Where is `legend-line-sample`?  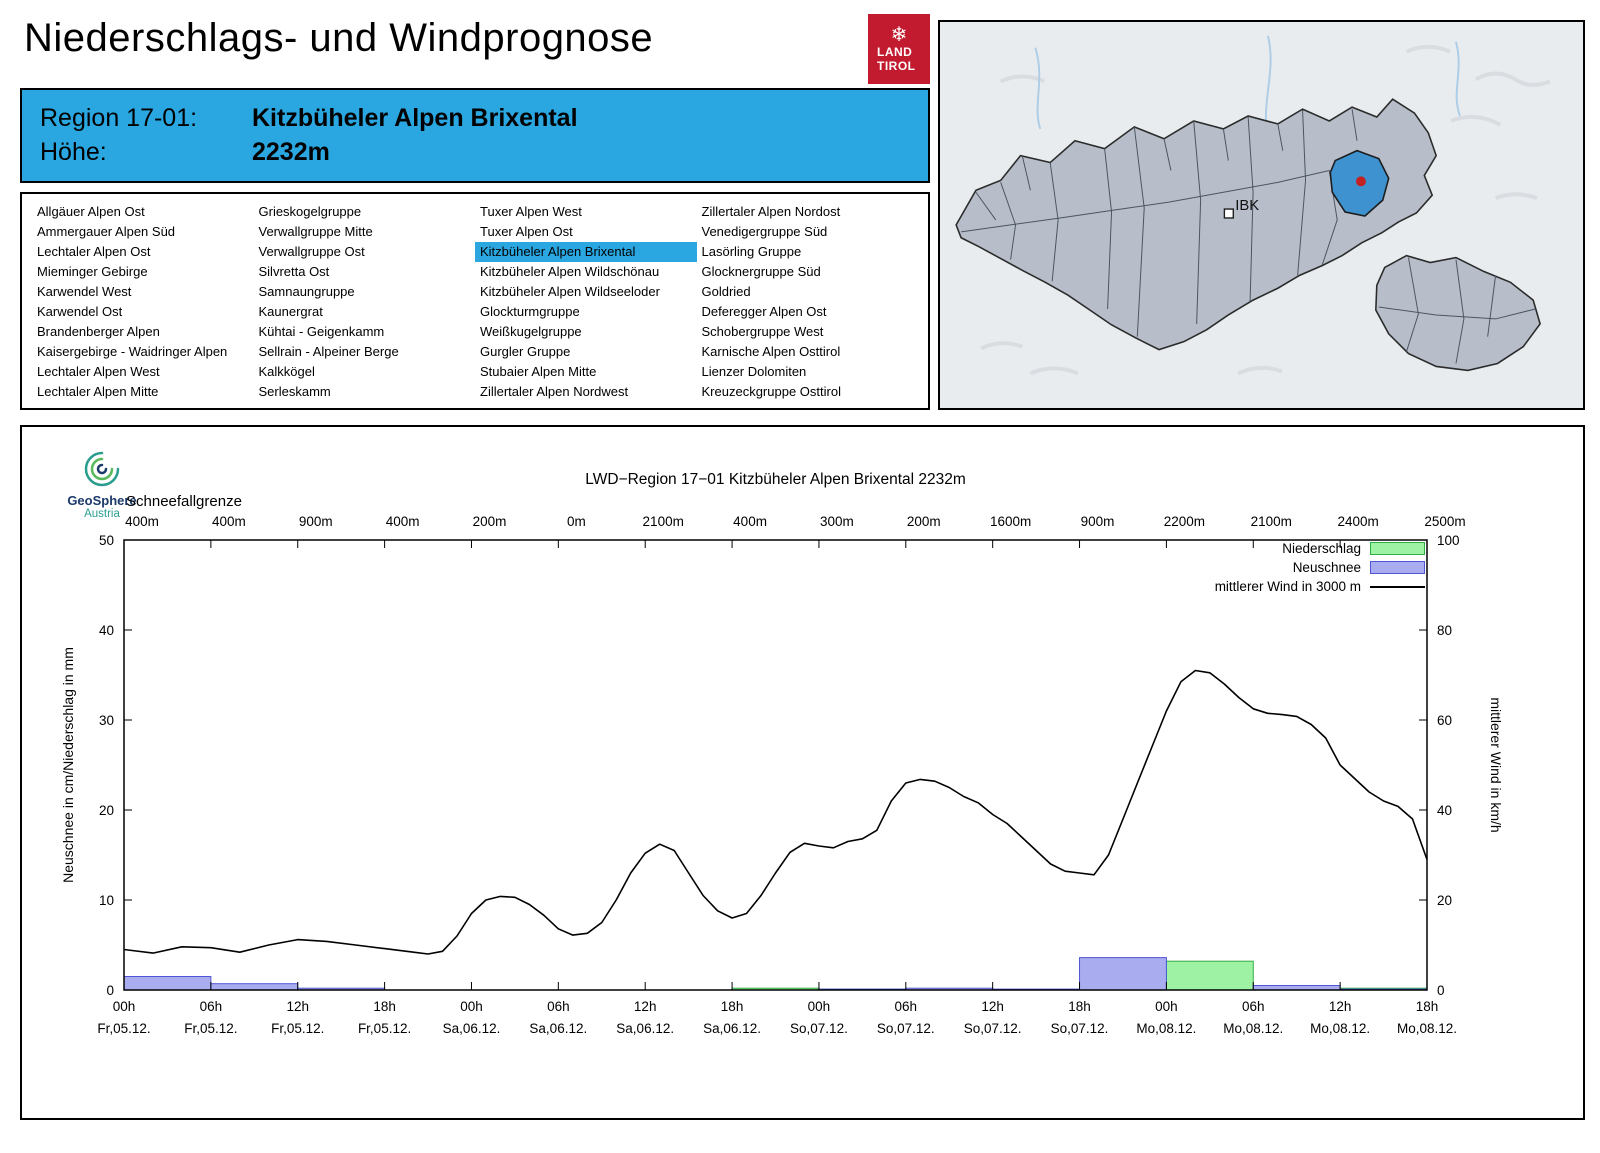
legend-line-sample is located at coordinates (1397, 586).